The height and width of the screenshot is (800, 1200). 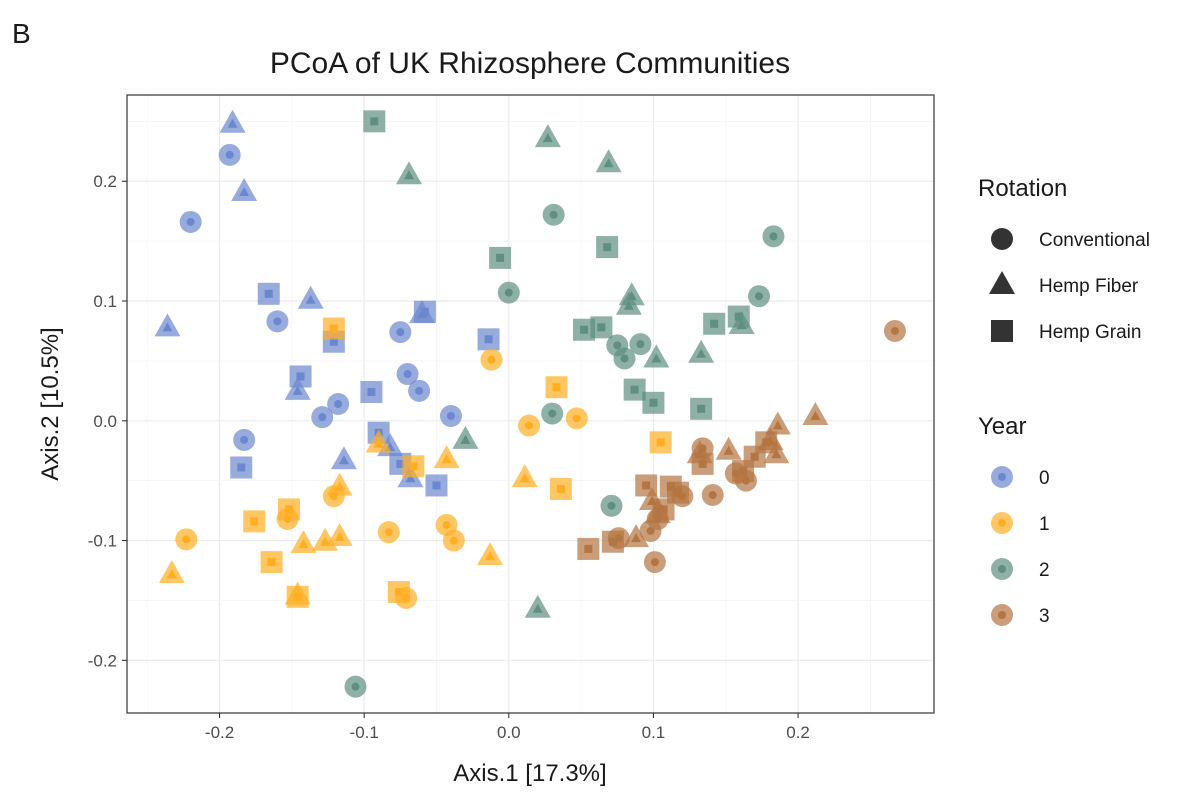 What do you see at coordinates (529, 773) in the screenshot?
I see `x-axis-title: Axis.1 [17.3%]` at bounding box center [529, 773].